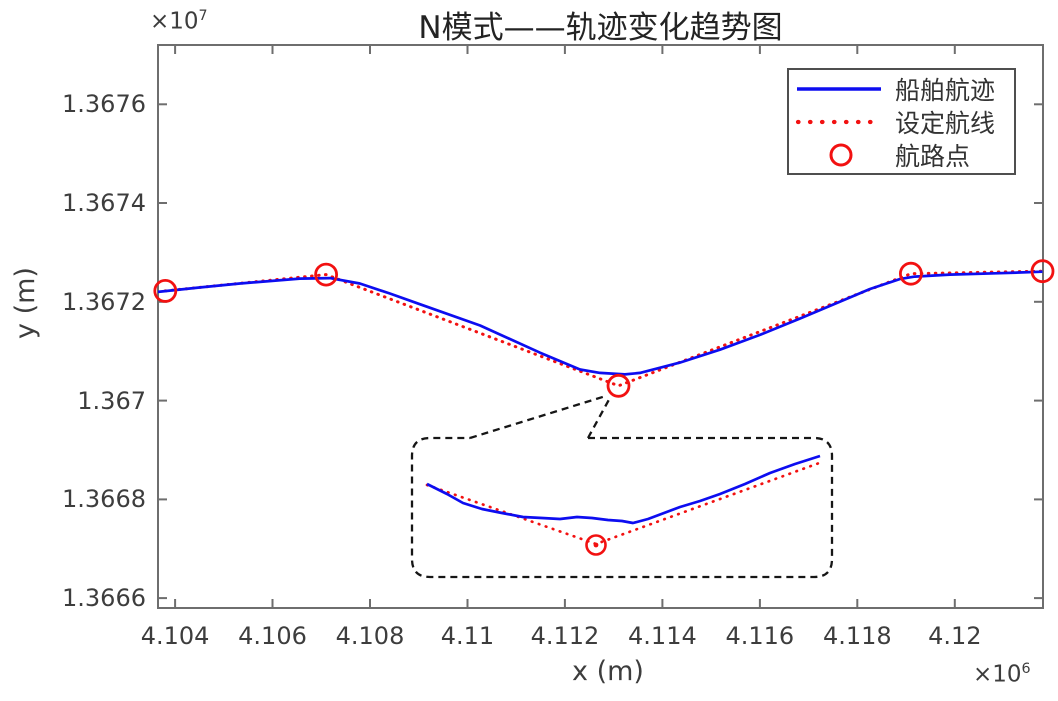 This screenshot has height=701, width=1058. I want to click on legend-box: 船舶航迹 设定航线 航路点, so click(901, 121).